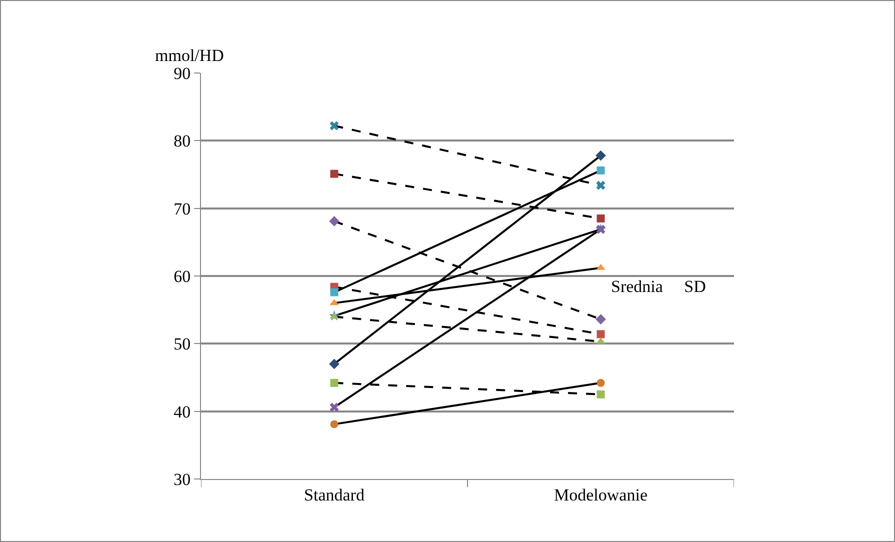  What do you see at coordinates (182, 412) in the screenshot?
I see `y-tick-label: 40` at bounding box center [182, 412].